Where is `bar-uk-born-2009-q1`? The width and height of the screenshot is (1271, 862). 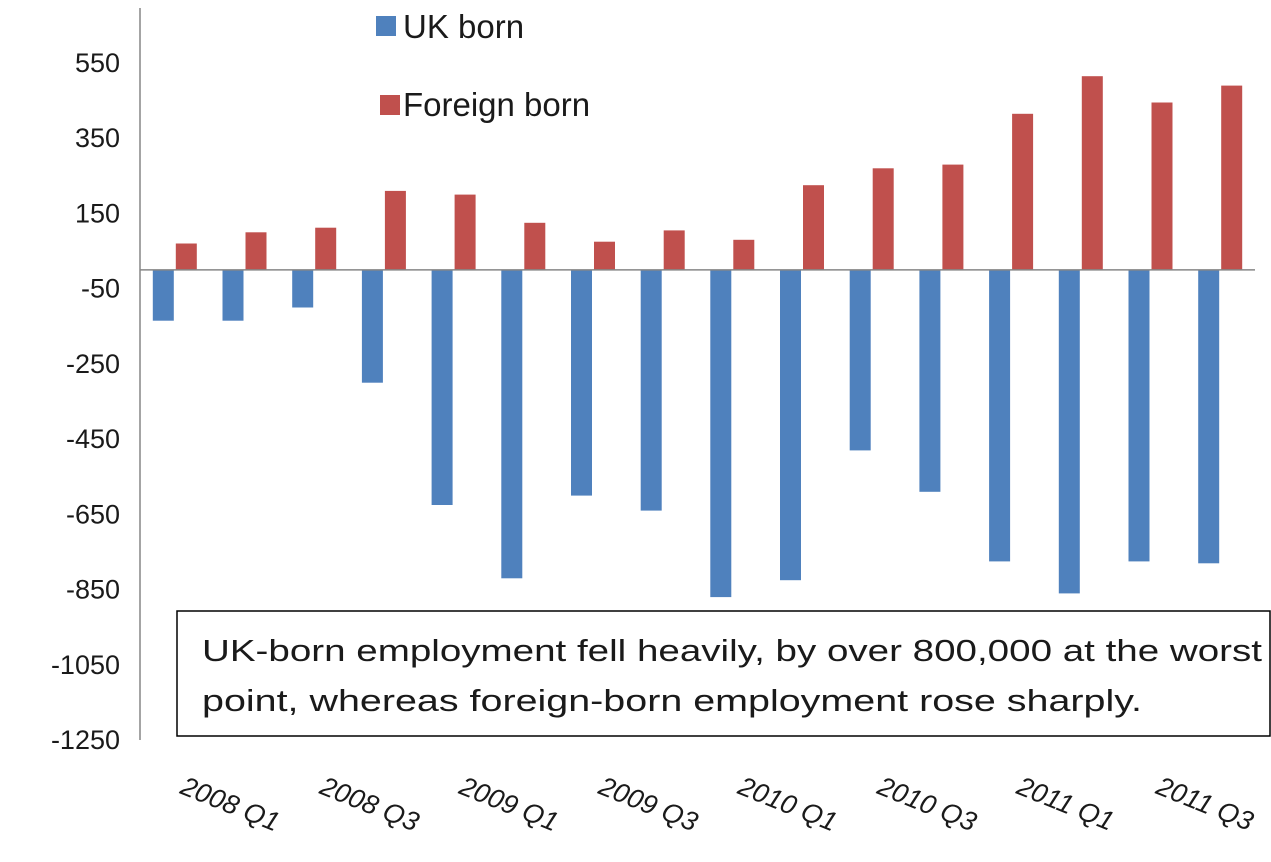
bar-uk-born-2009-q1 is located at coordinates (442, 387).